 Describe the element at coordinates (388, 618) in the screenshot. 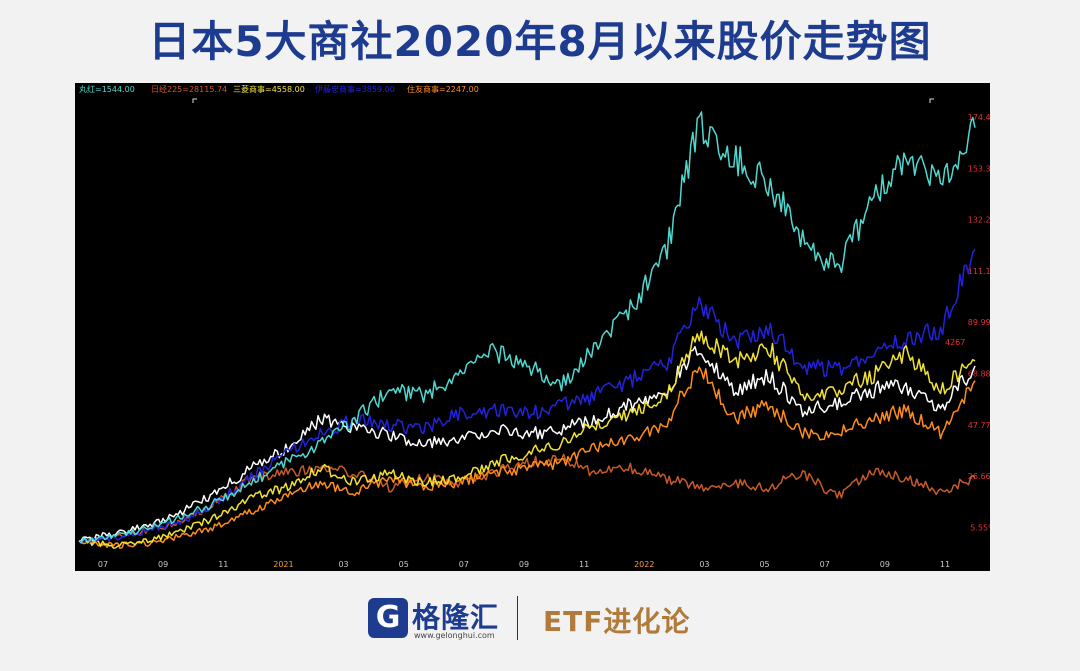

I see `gelonghui-logo-icon: G` at that location.